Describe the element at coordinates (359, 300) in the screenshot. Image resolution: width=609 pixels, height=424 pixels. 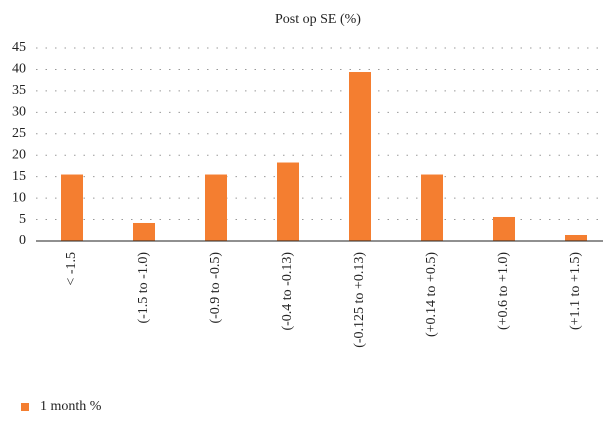
I see `x-tick-label: (-0.125 to +0.13)` at that location.